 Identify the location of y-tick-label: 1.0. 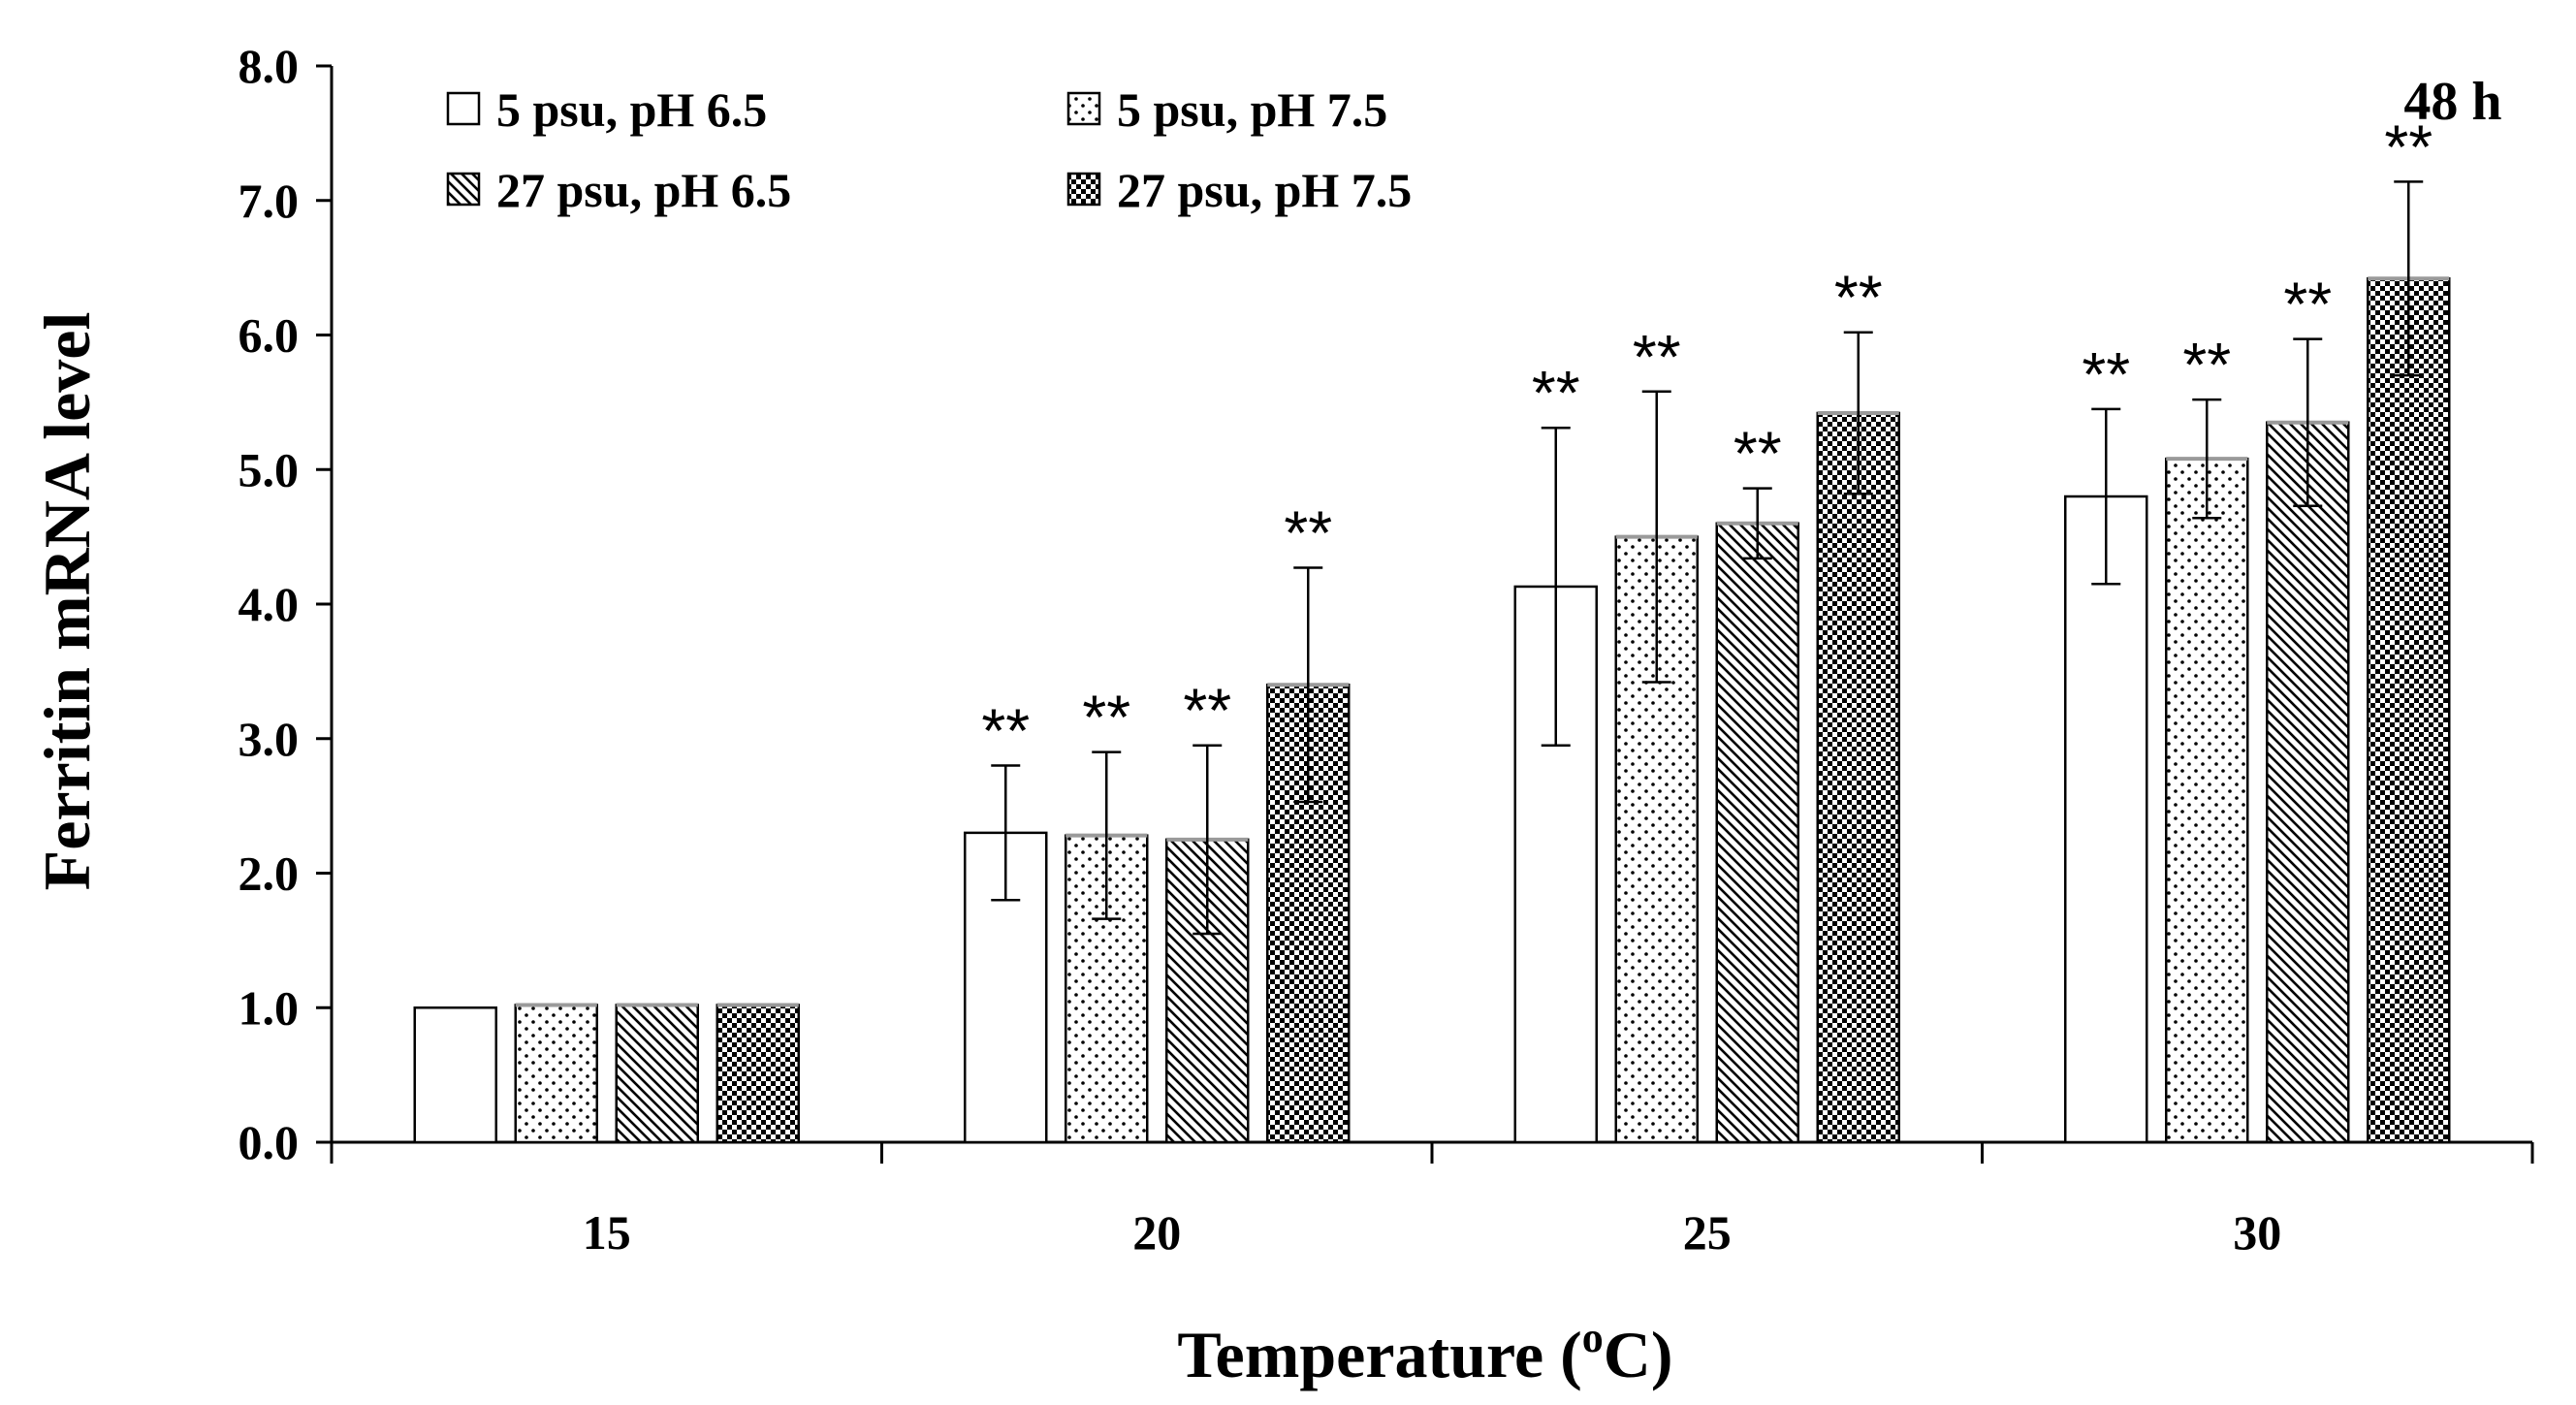
(269, 1008).